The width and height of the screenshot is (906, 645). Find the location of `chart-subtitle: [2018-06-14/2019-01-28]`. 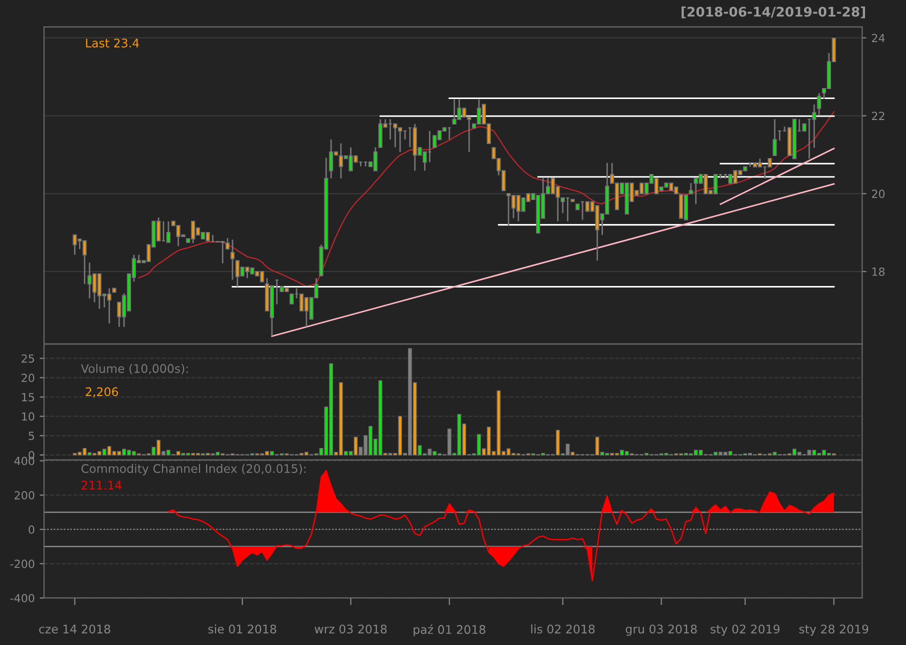

chart-subtitle: [2018-06-14/2019-01-28] is located at coordinates (774, 12).